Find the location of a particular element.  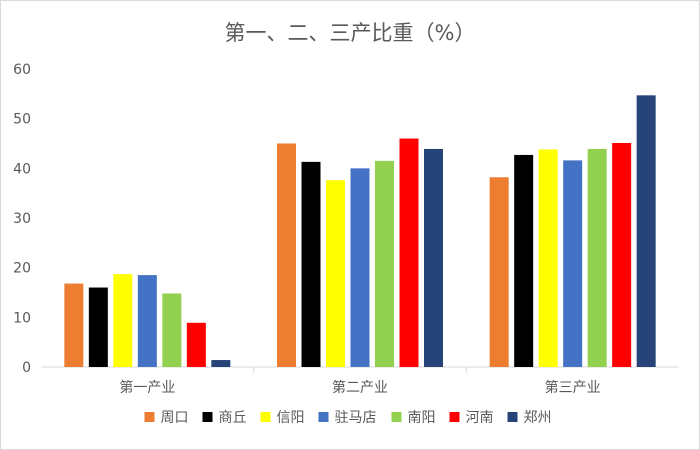

y-tick-label: 20 is located at coordinates (22, 269).